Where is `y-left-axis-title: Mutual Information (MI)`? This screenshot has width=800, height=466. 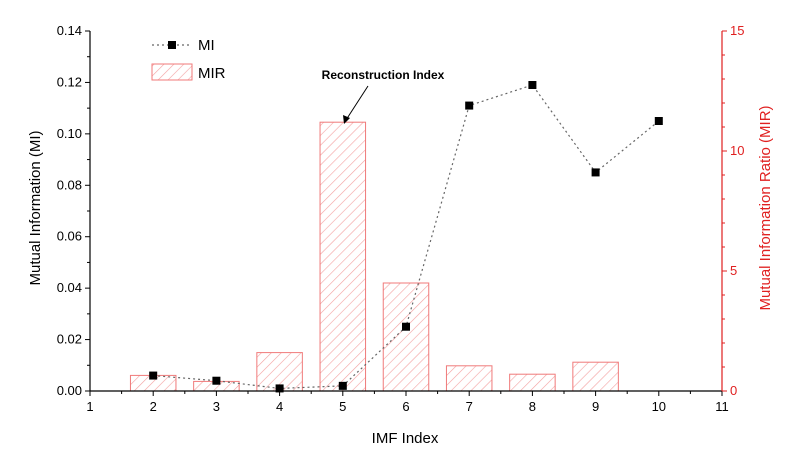 y-left-axis-title: Mutual Information (MI) is located at coordinates (35, 207).